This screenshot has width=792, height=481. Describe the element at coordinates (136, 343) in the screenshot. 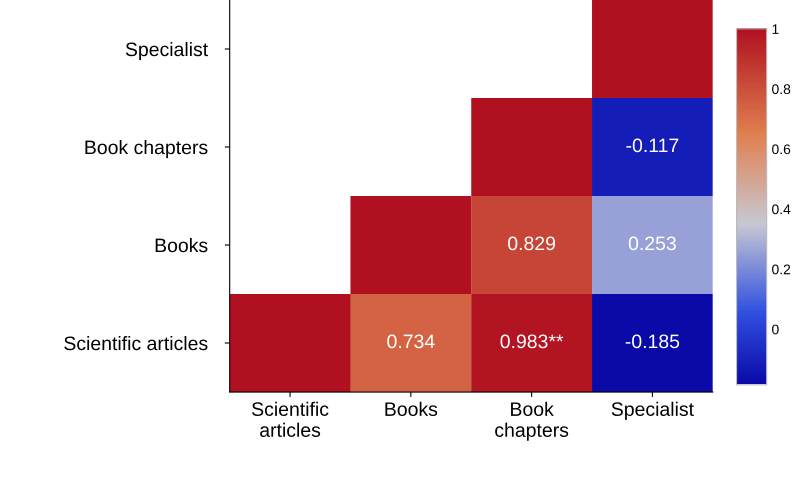

I see `y-tick-label: Scientific articles` at that location.